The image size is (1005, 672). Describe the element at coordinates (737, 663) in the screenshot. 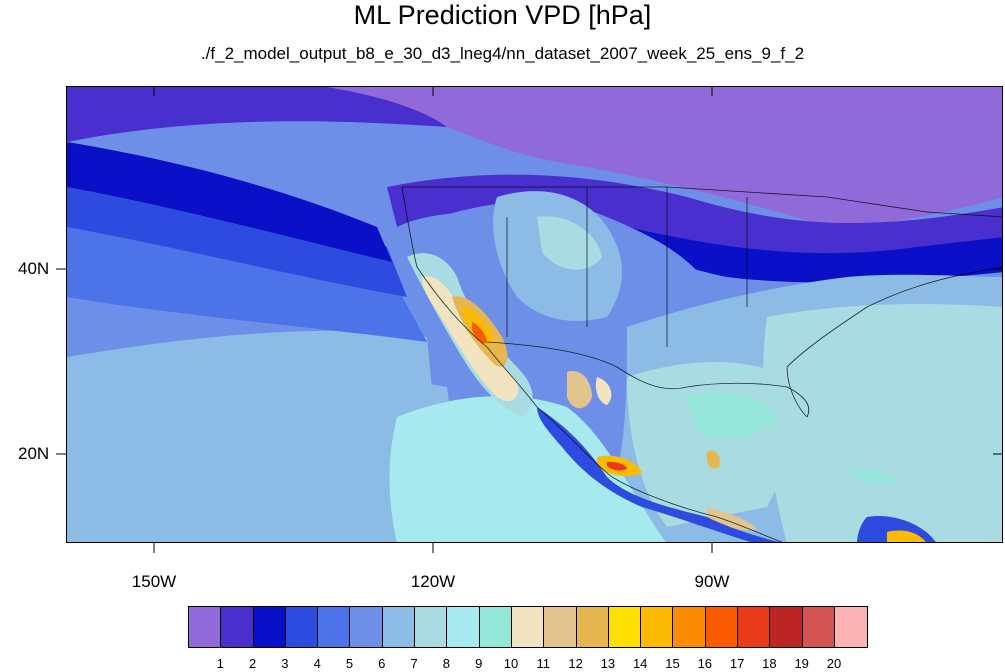

I see `colorbar-tick-label: 17` at that location.